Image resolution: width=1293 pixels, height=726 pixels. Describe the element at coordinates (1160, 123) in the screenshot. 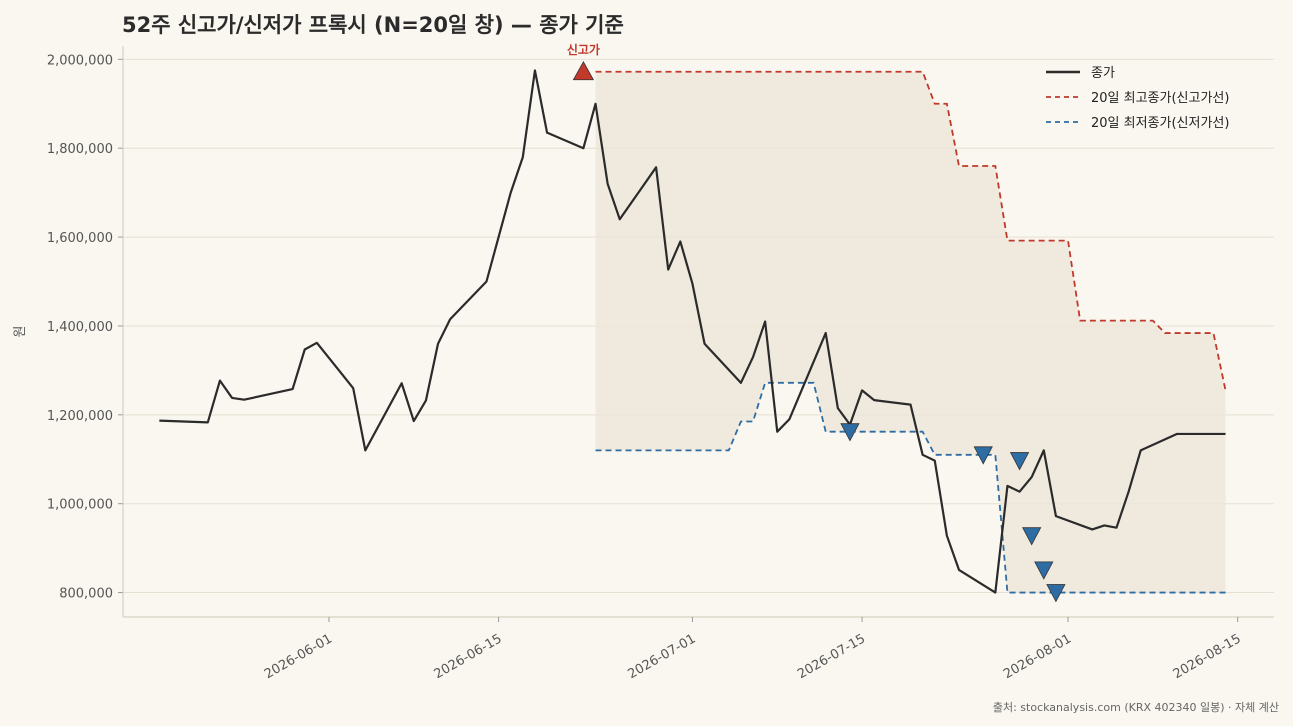

I see `legend-label: 20일 최저종가(신저가선)` at that location.